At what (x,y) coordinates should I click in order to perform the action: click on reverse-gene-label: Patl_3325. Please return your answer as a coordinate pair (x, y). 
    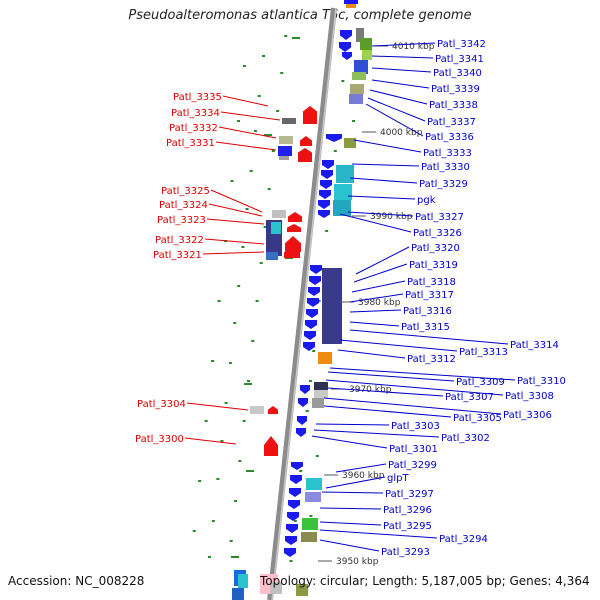
    Looking at the image, I should click on (185, 191).